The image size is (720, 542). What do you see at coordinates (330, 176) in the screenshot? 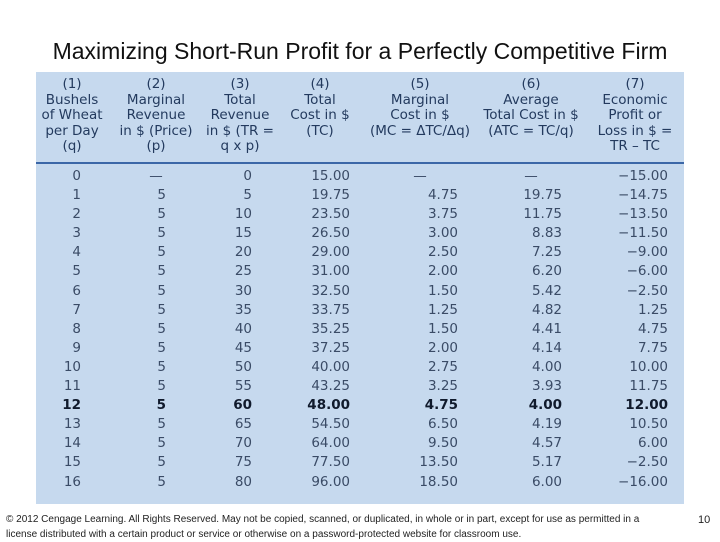
I see `cell-total-cost: 15.00` at bounding box center [330, 176].